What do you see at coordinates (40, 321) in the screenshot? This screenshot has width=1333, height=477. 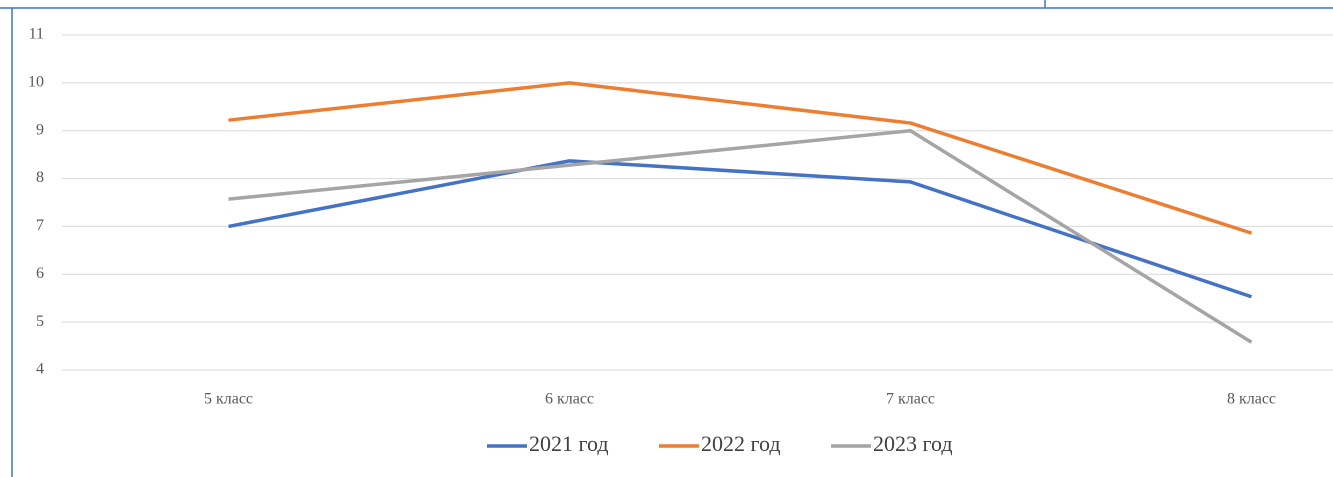 I see `y-tick-label: 5` at bounding box center [40, 321].